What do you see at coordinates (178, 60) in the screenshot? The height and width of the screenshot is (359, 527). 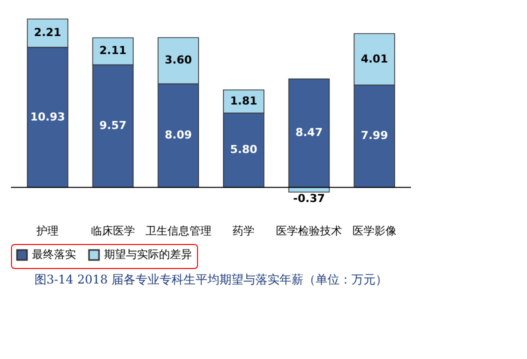 I see `data-label: 3.60` at bounding box center [178, 60].